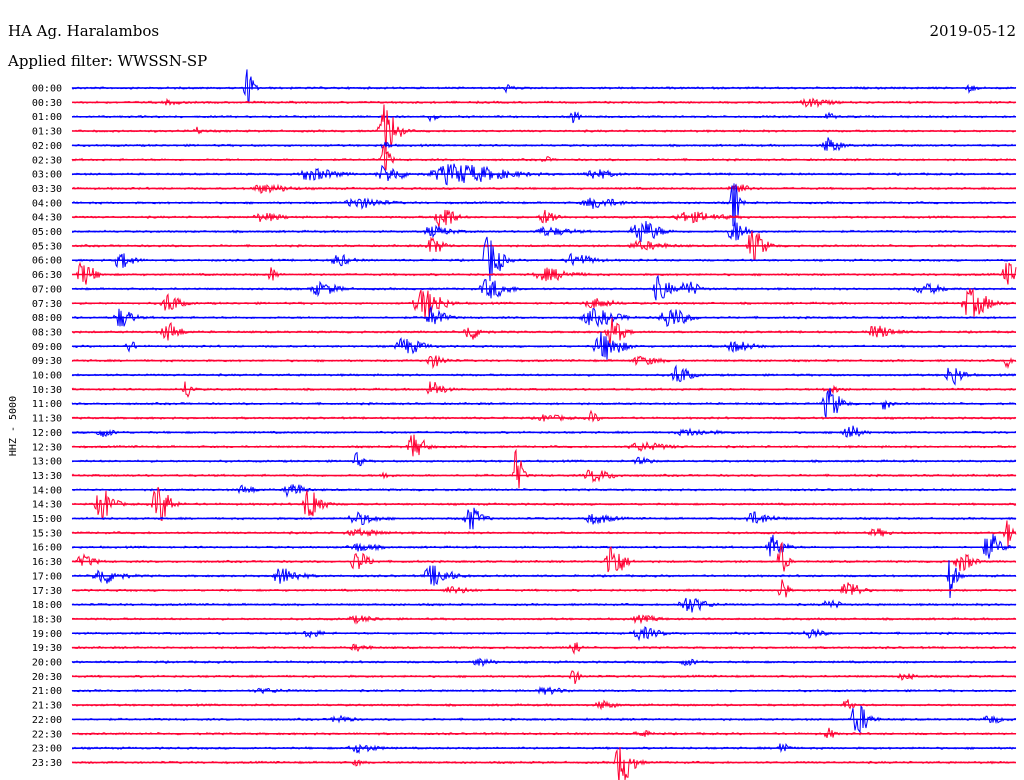 This screenshot has width=1024, height=780. I want to click on time-tick-label: 15:00, so click(47, 519).